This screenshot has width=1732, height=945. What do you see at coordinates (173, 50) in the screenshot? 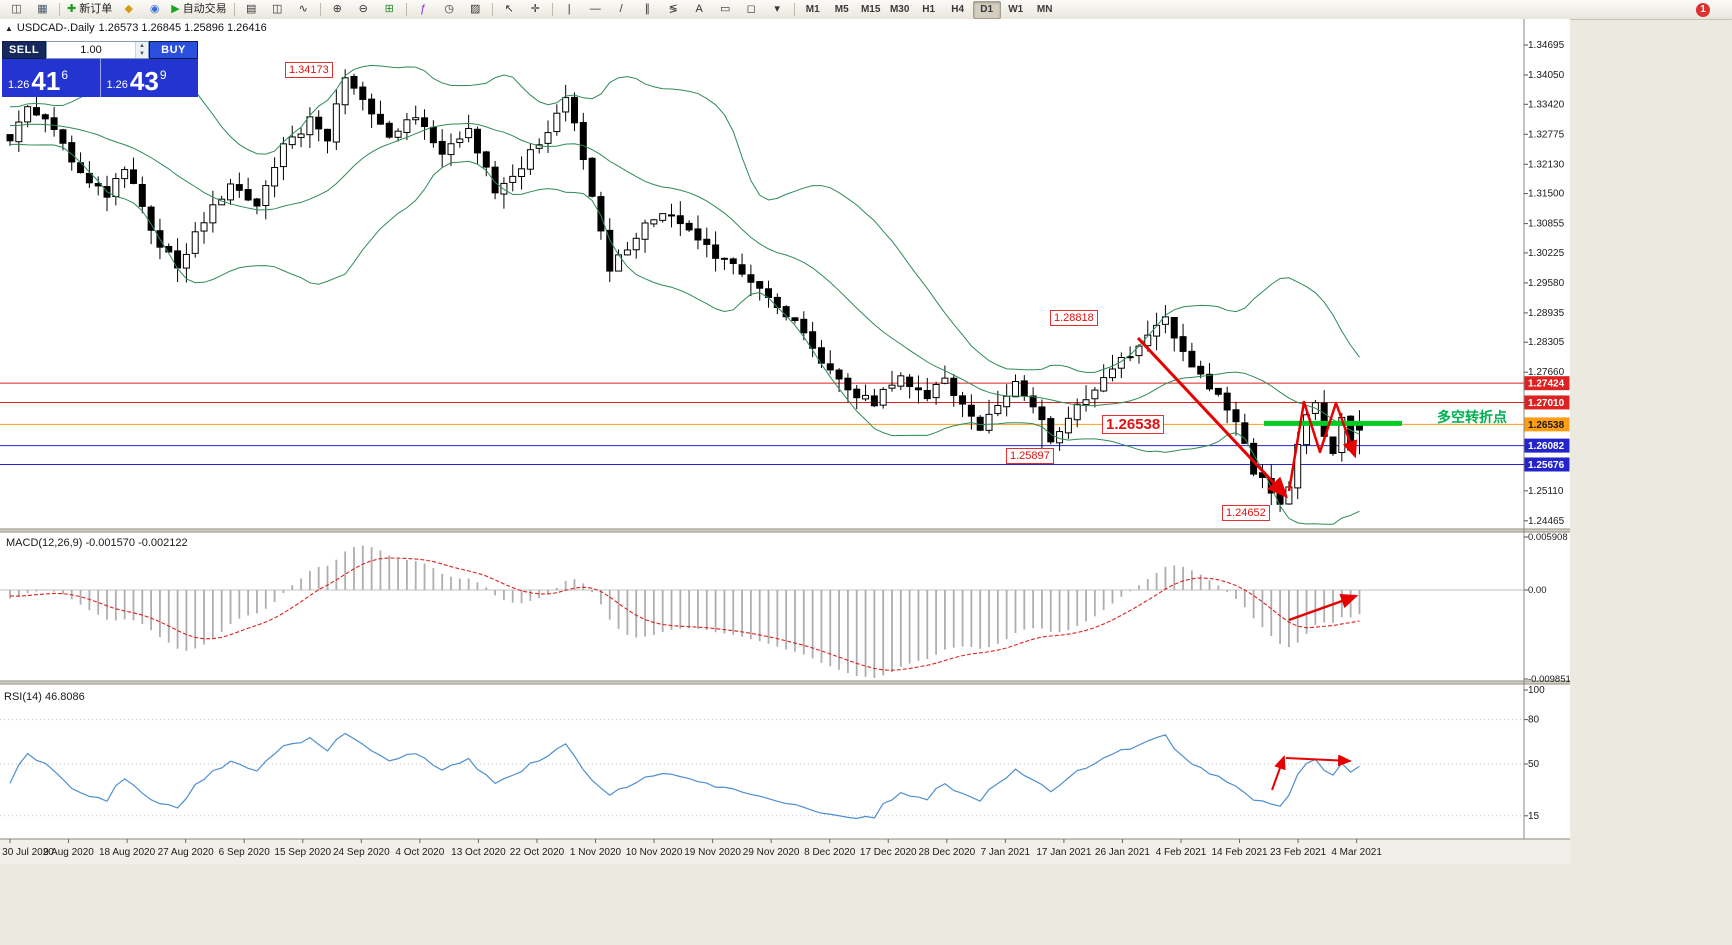
I see `buy-button: BUY` at bounding box center [173, 50].